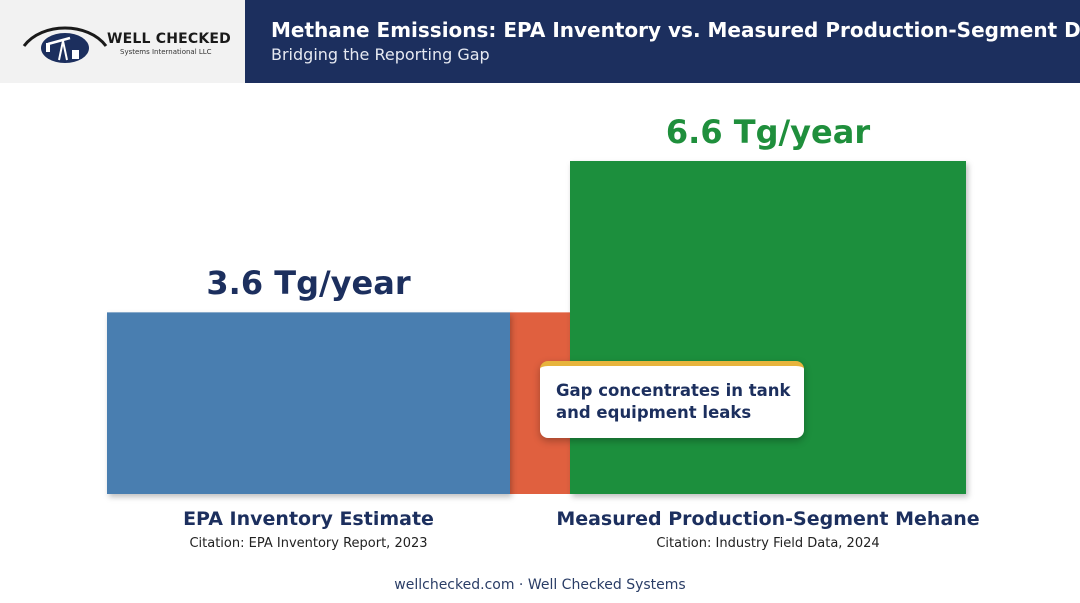  Describe the element at coordinates (65, 44) in the screenshot. I see `oil-pump-logo-icon` at that location.